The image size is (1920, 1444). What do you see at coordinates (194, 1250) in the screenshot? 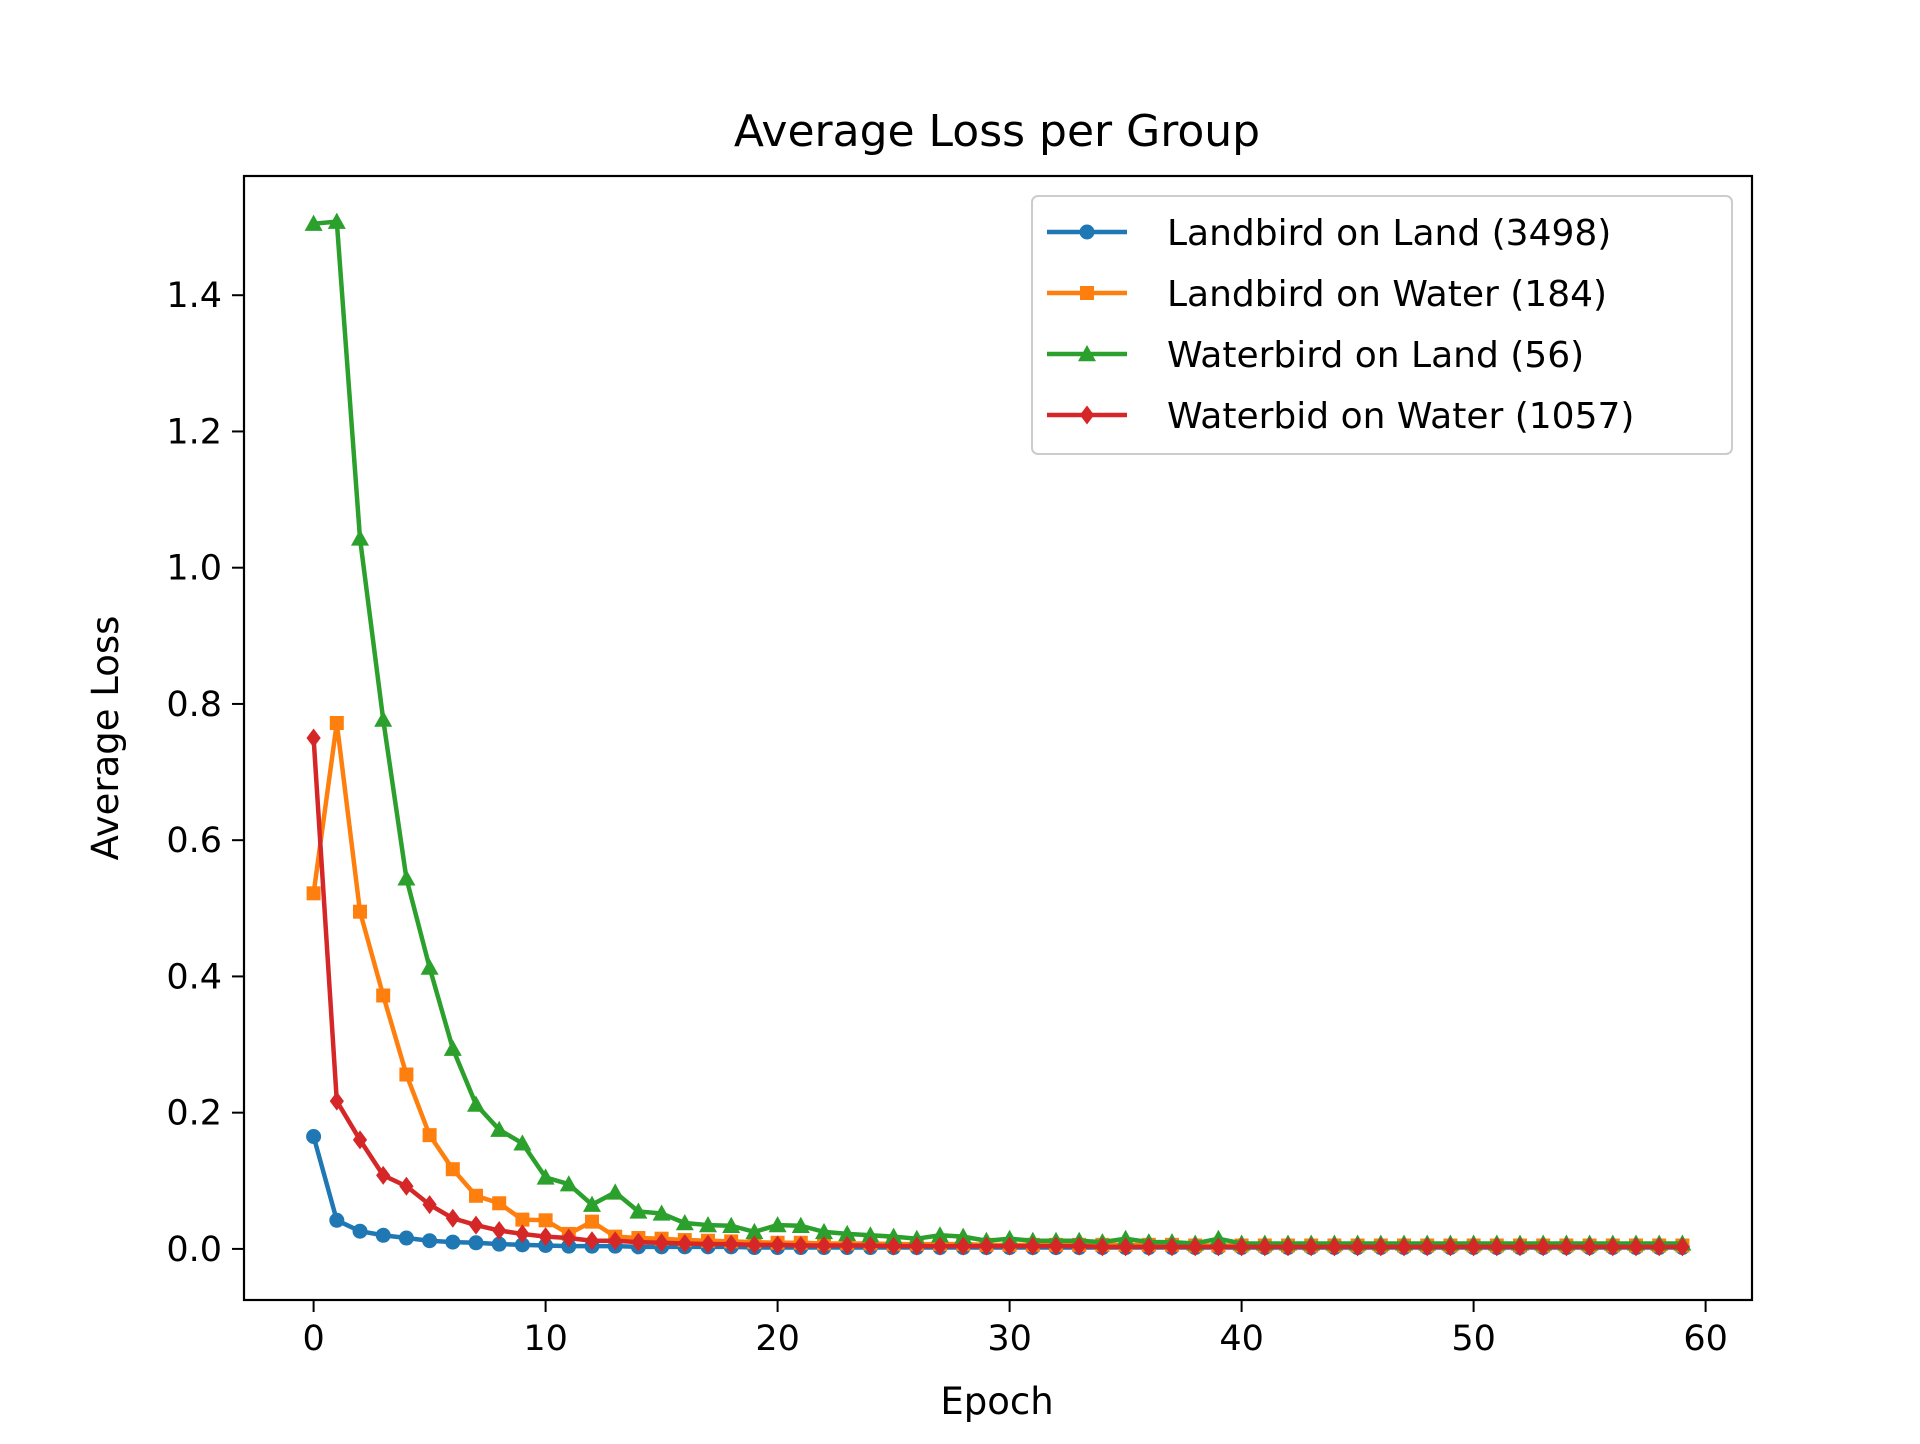
I see `y-tick-label: 0.0` at bounding box center [194, 1250].